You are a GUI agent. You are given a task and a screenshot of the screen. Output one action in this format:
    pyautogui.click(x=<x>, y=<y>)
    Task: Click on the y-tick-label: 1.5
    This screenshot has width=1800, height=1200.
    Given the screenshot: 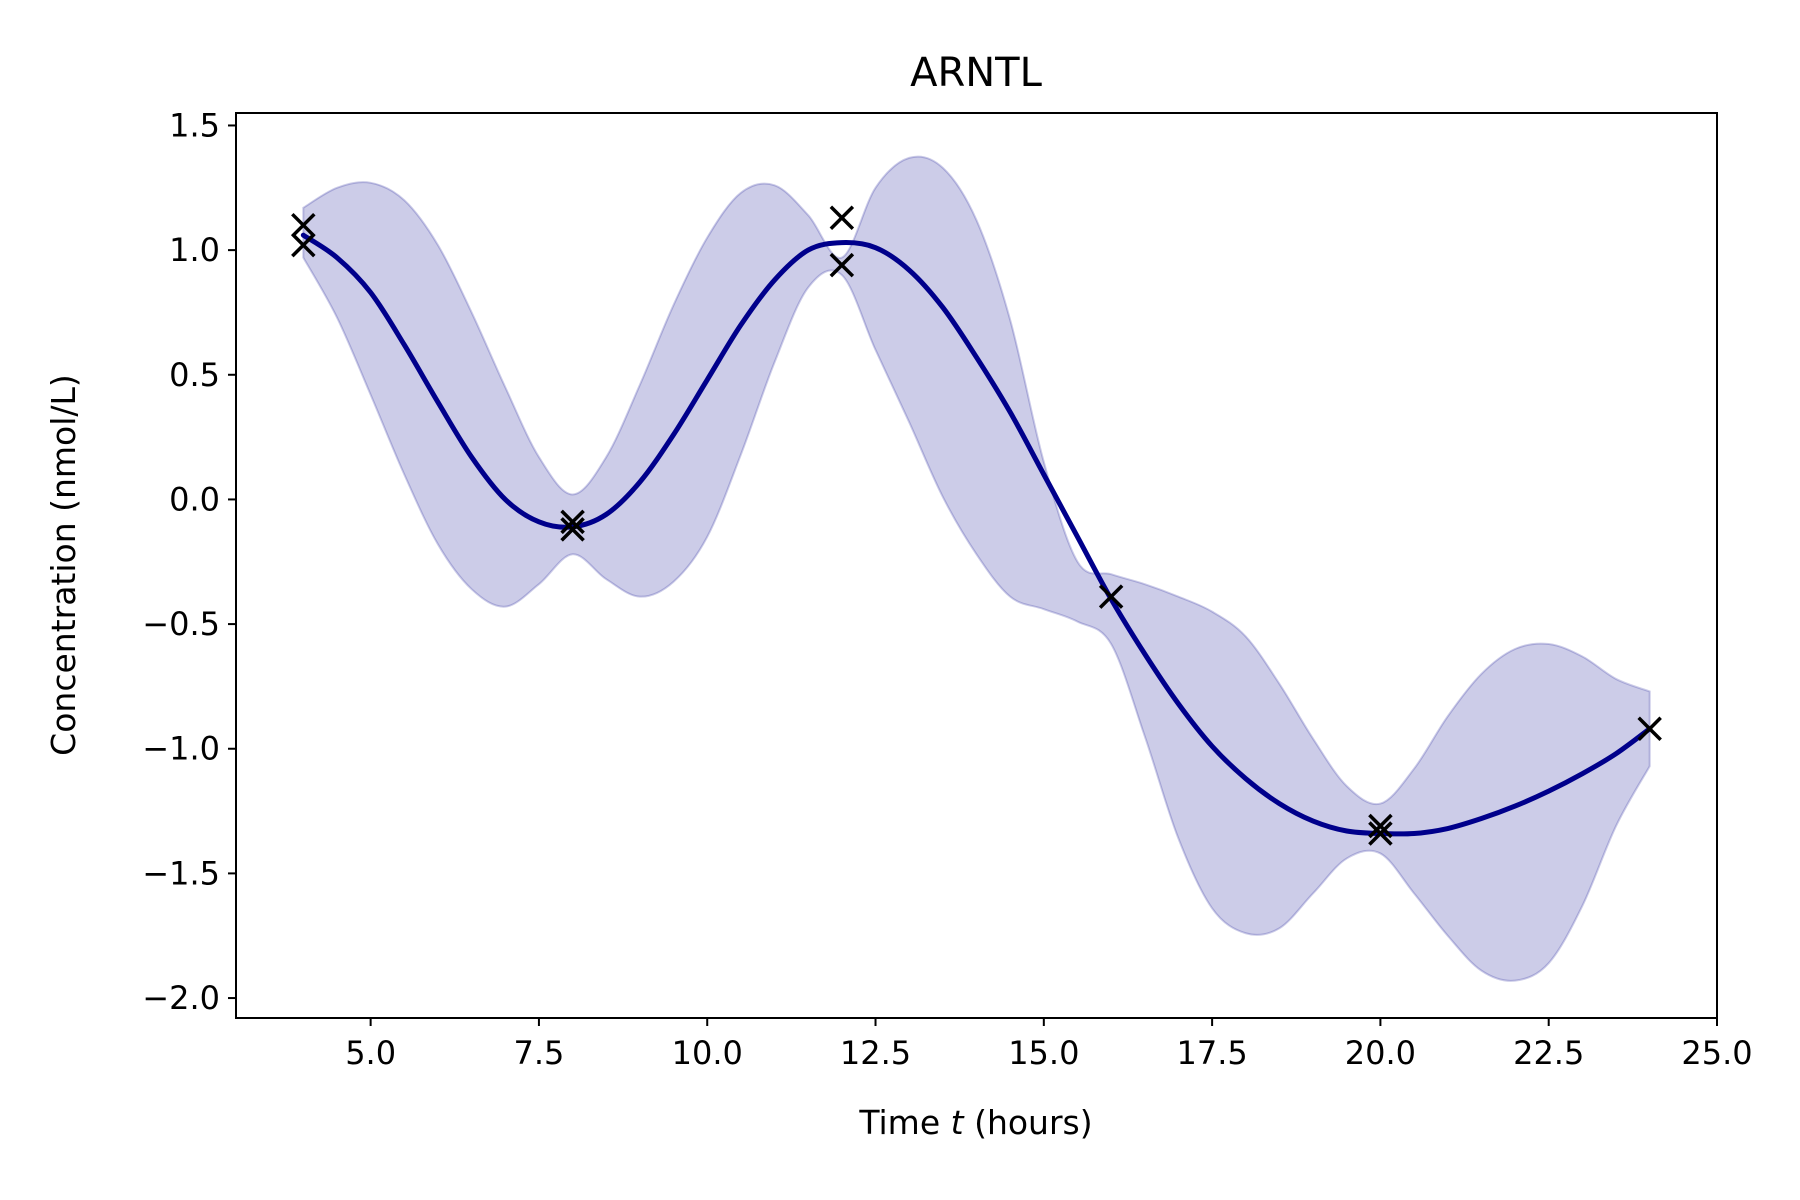 What is the action you would take?
    pyautogui.click(x=194, y=125)
    